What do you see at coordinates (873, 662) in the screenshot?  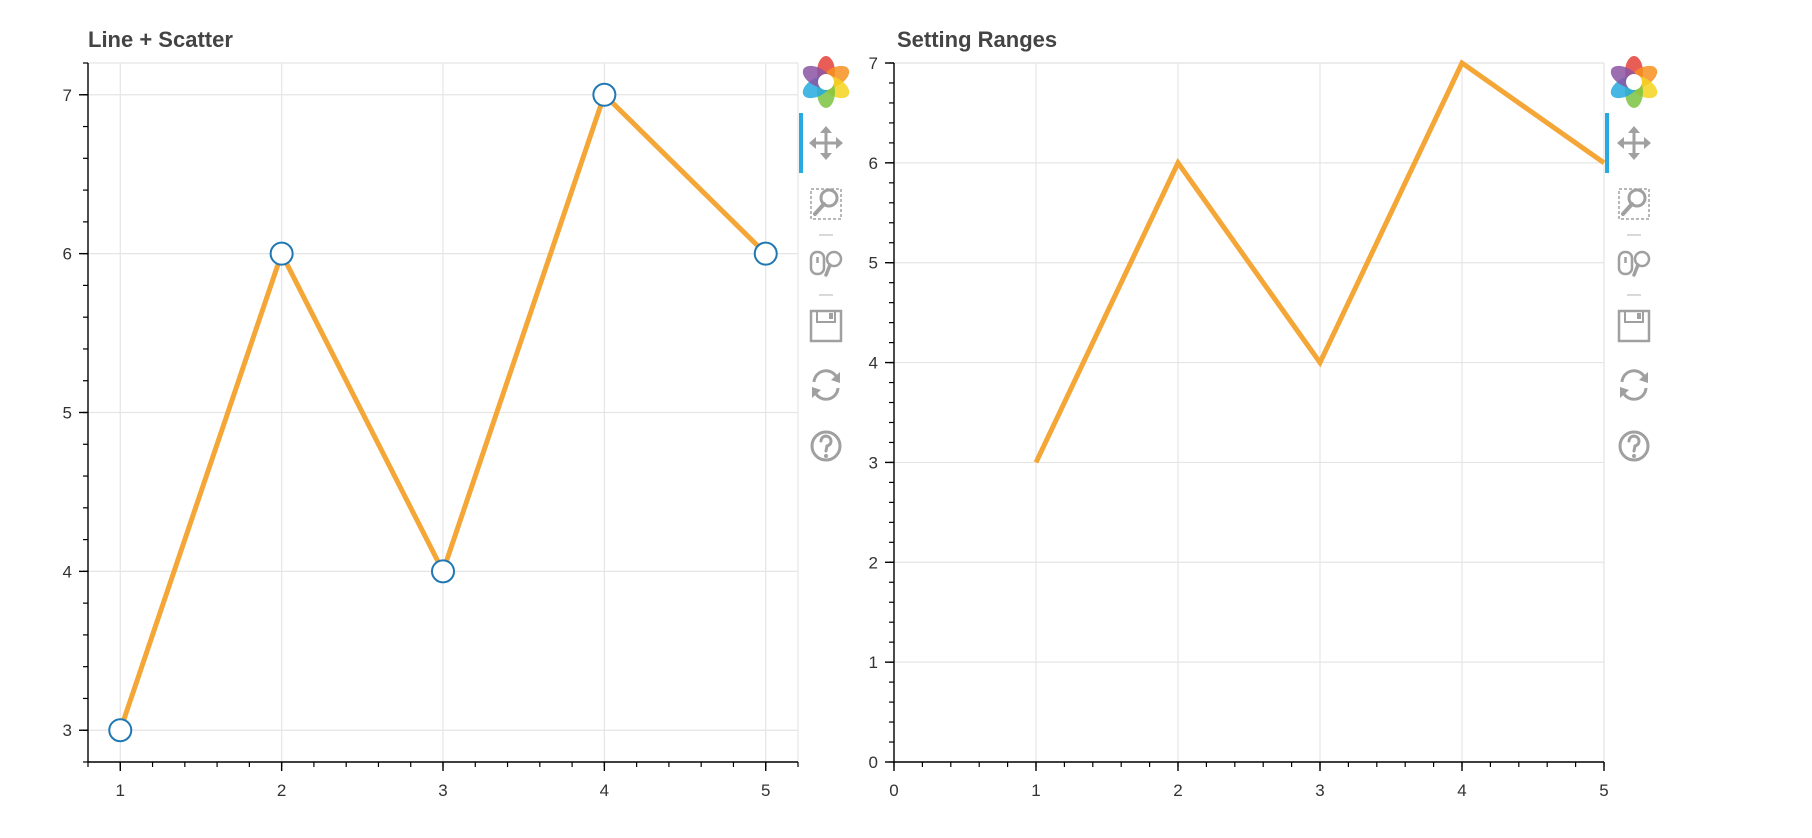 I see `y-tick-label: 1` at bounding box center [873, 662].